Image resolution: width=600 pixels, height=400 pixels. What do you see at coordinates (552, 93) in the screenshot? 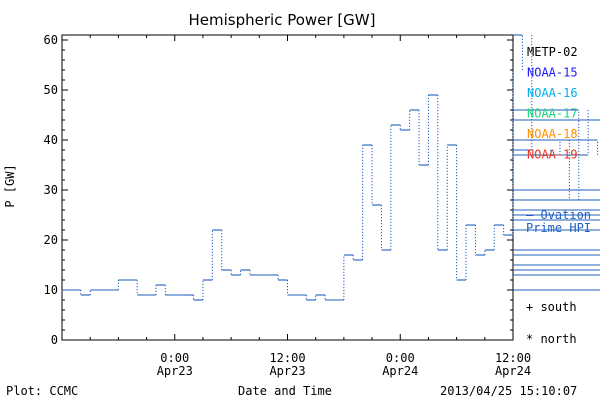
I see `legend-entry-noaa-16: NOAA-16` at bounding box center [552, 93].